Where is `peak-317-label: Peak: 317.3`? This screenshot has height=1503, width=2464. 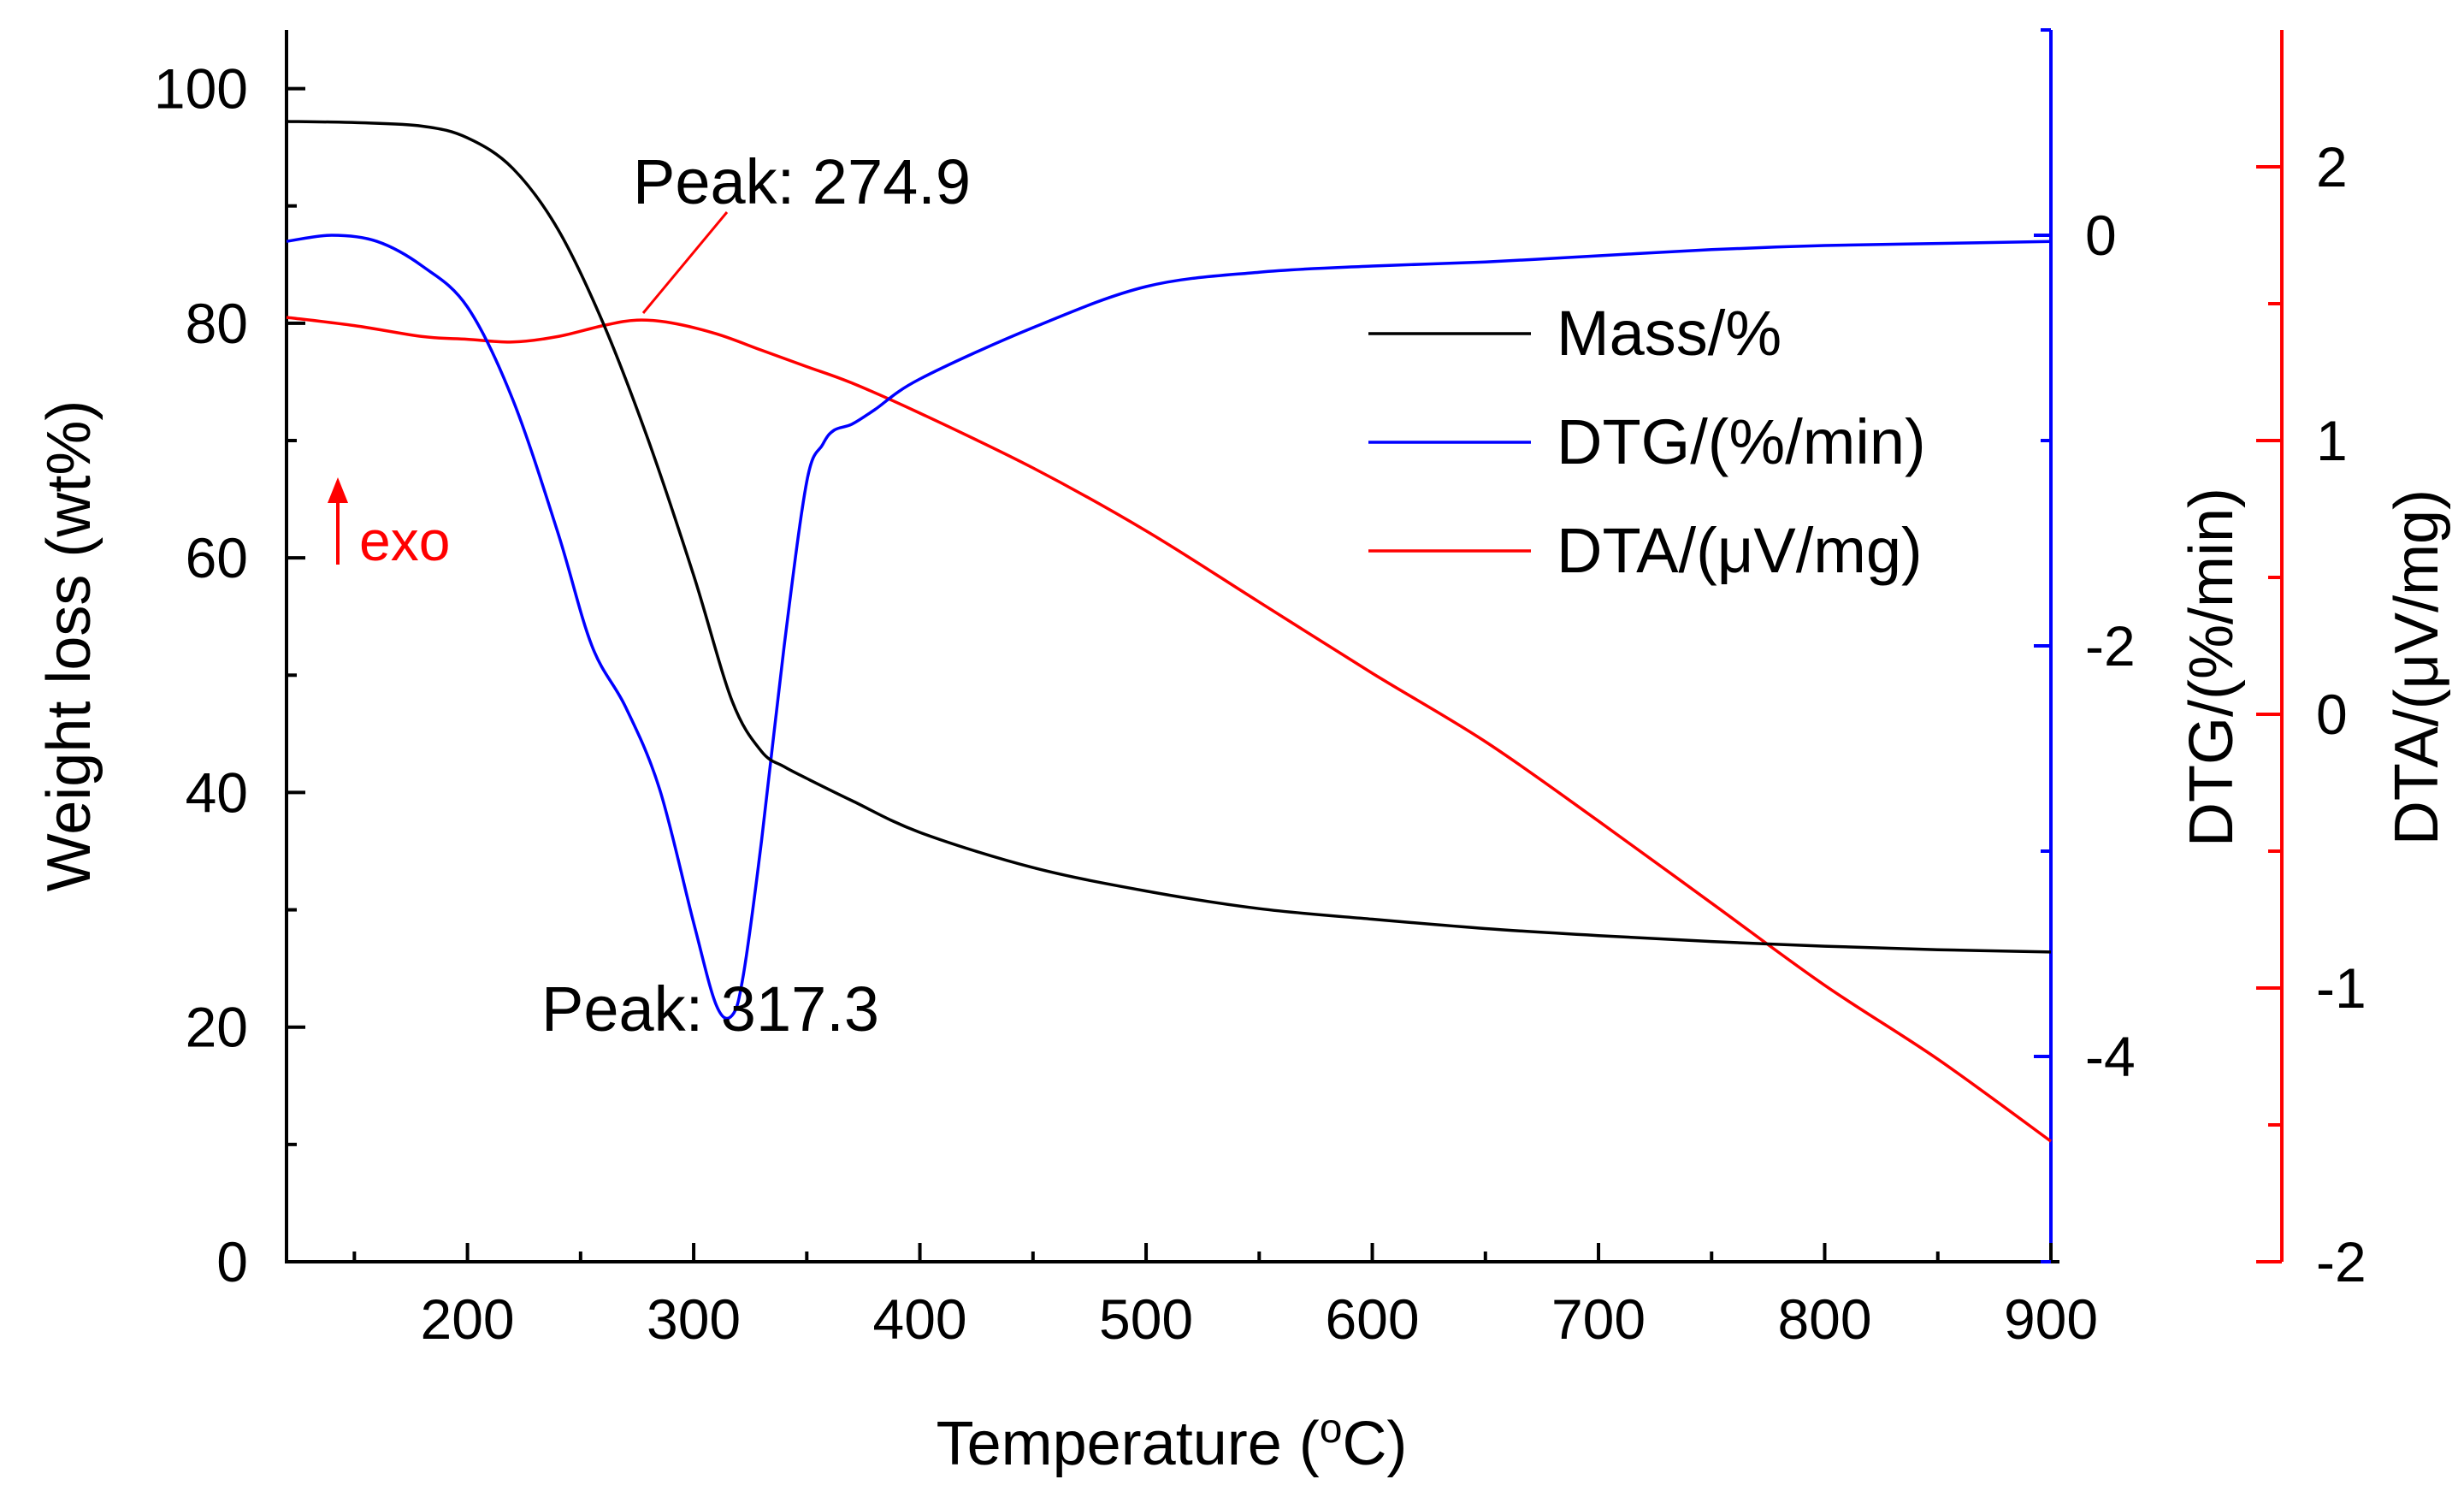
peak-317-label: Peak: 317.3 is located at coordinates (710, 1009).